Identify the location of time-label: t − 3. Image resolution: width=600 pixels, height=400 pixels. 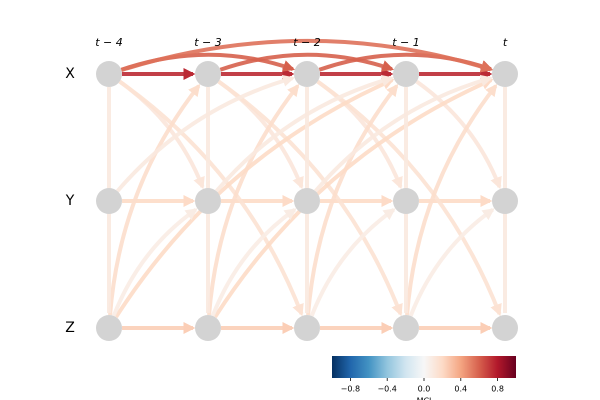
(208, 42).